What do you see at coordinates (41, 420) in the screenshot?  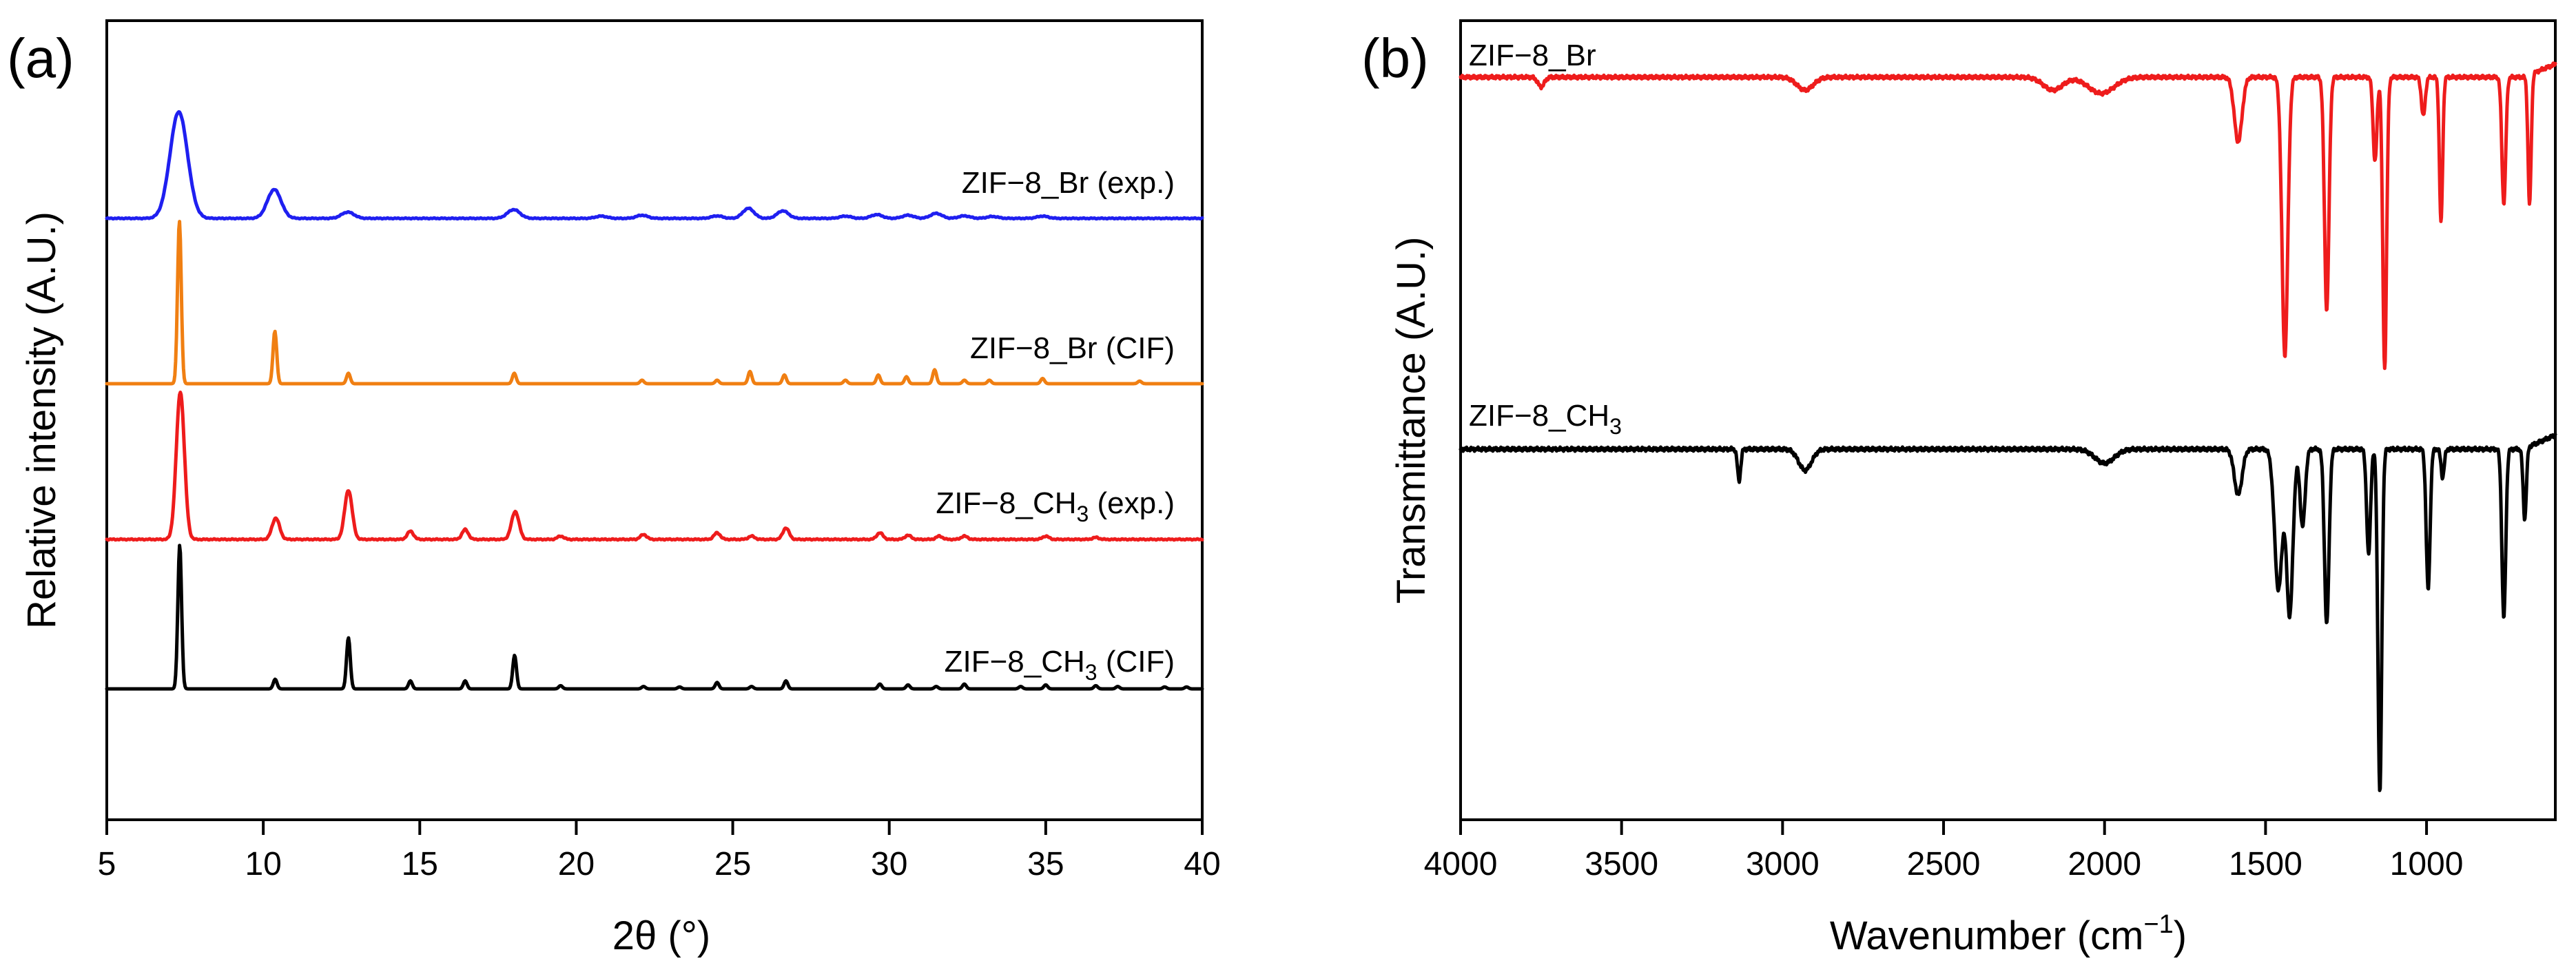 I see `panel-a-y-axis-title: Relative intensity (A.U.)` at bounding box center [41, 420].